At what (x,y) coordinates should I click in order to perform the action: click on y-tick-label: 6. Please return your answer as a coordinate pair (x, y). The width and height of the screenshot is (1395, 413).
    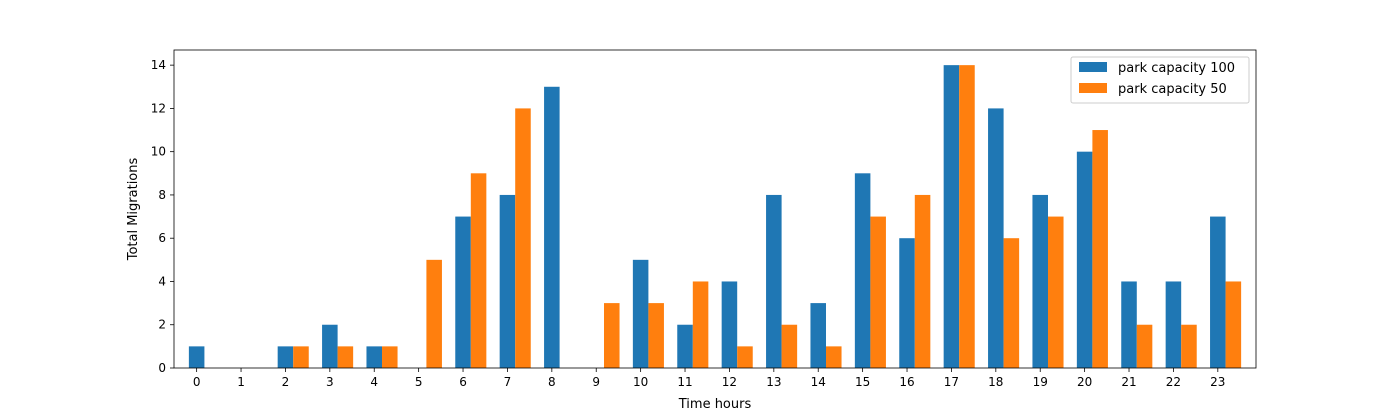
    Looking at the image, I should click on (162, 238).